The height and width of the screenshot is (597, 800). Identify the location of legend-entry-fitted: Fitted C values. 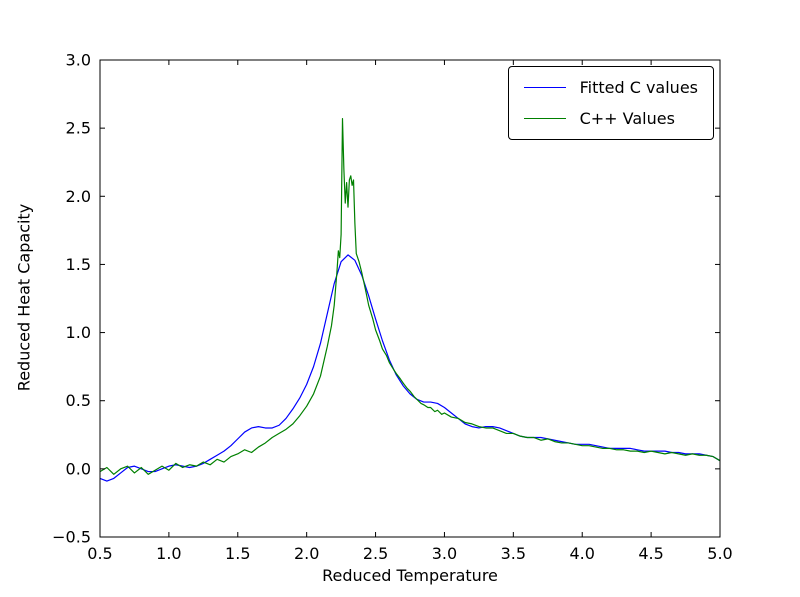
(610, 87).